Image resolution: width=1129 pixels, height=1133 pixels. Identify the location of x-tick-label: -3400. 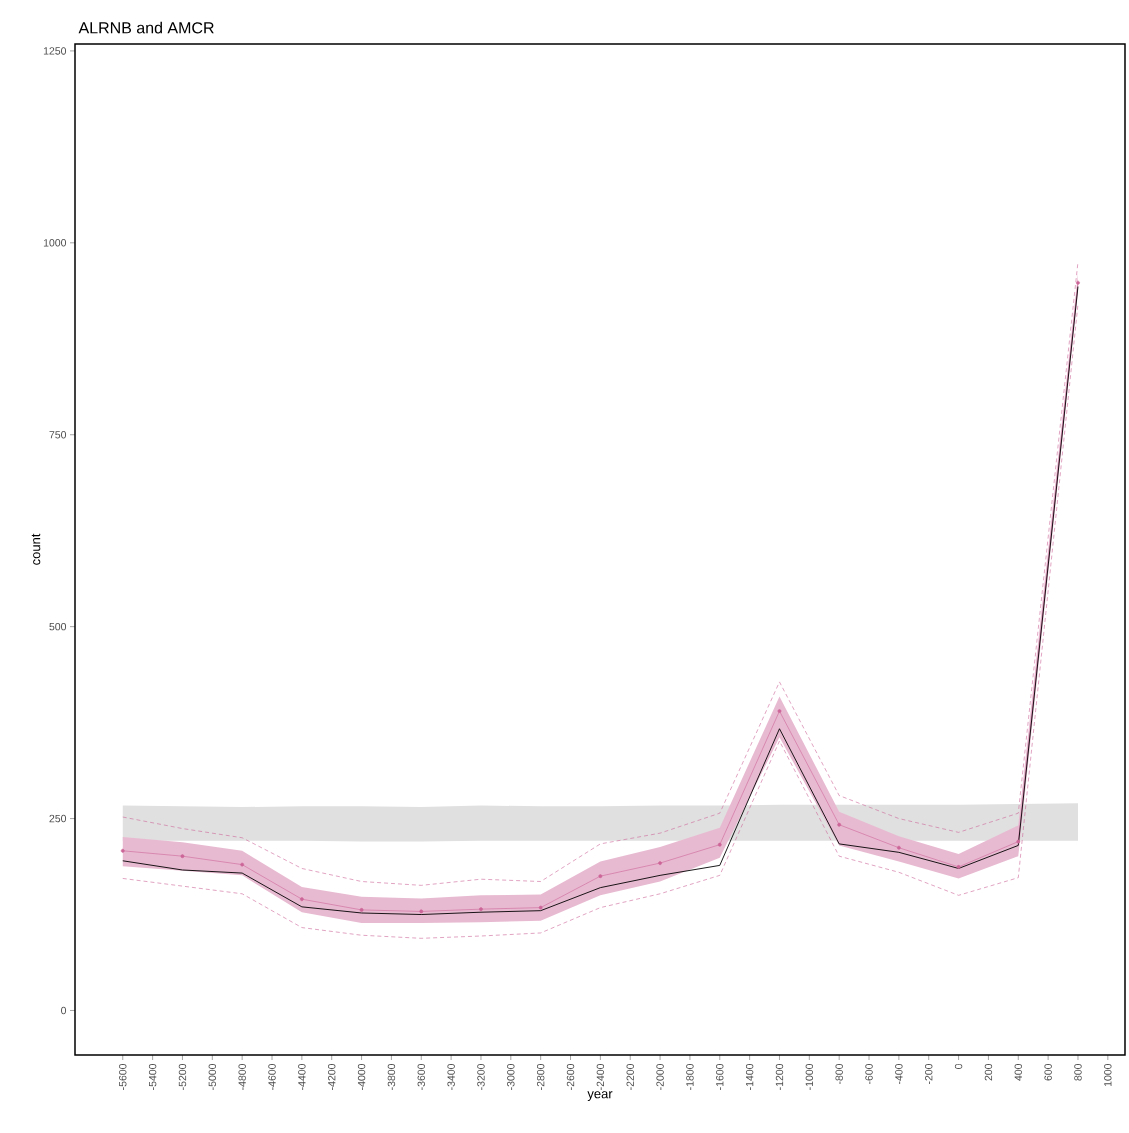
(451, 1076).